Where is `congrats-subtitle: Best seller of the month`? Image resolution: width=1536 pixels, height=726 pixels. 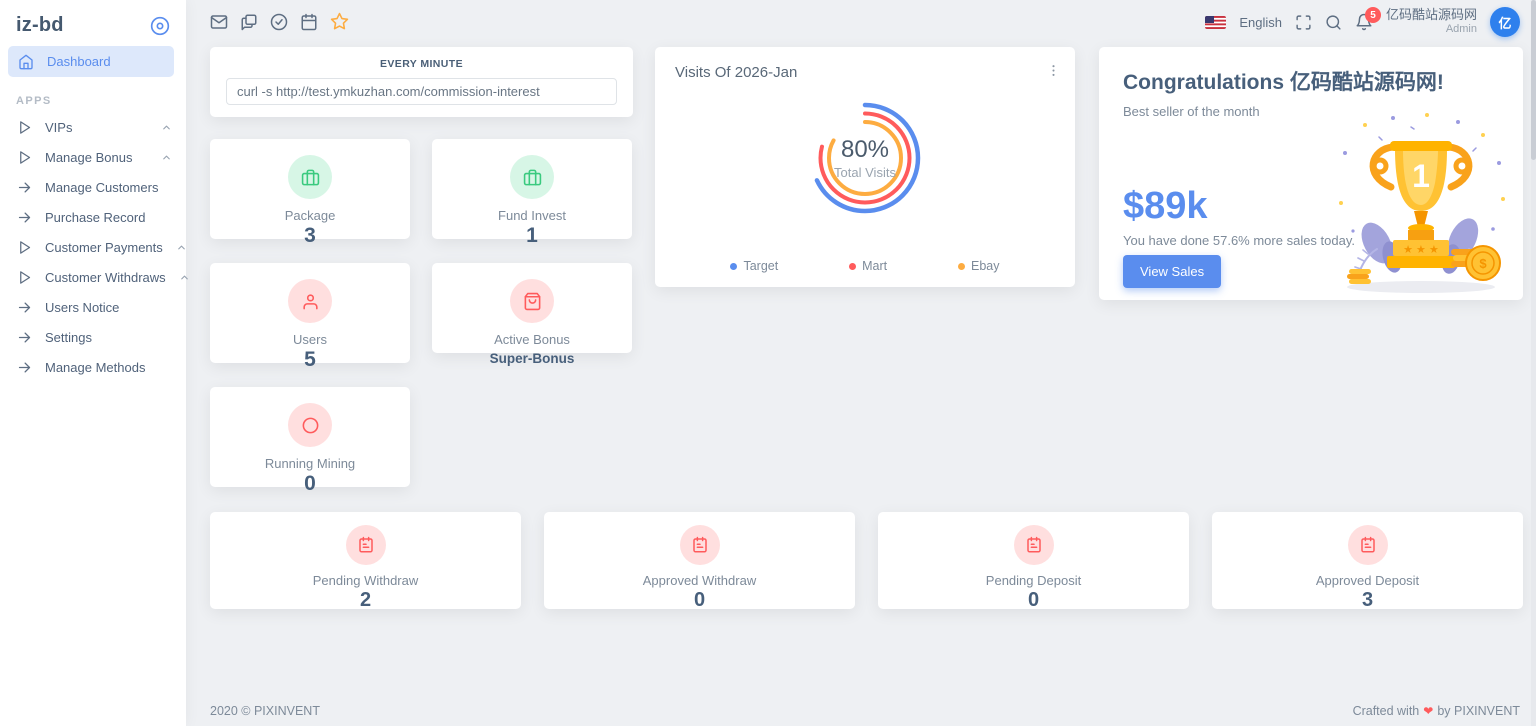 congrats-subtitle: Best seller of the month is located at coordinates (1191, 111).